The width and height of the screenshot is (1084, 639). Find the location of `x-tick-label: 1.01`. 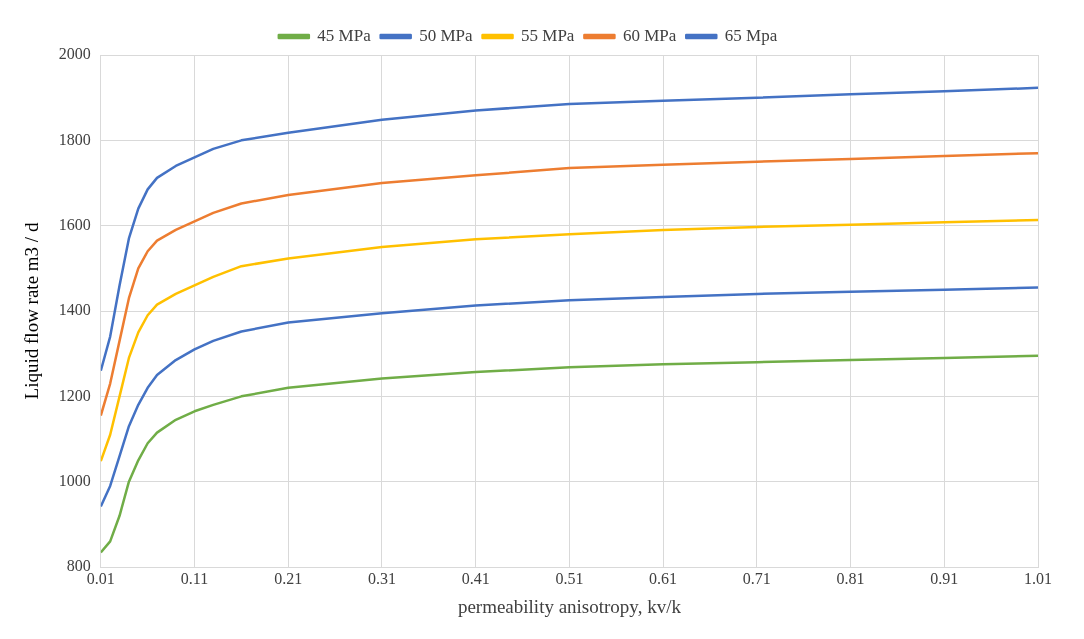

x-tick-label: 1.01 is located at coordinates (1038, 578).